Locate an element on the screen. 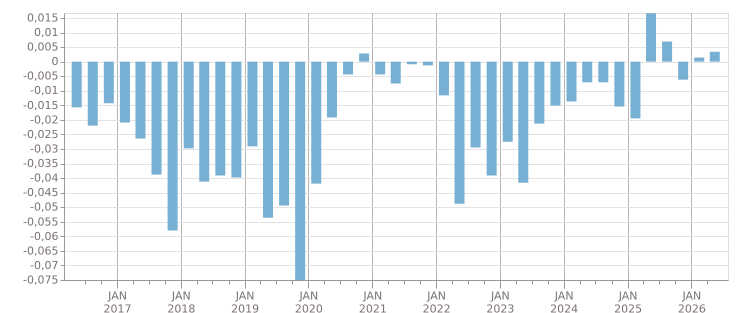 The height and width of the screenshot is (313, 751). y-tick-label: -0,075 is located at coordinates (40, 280).